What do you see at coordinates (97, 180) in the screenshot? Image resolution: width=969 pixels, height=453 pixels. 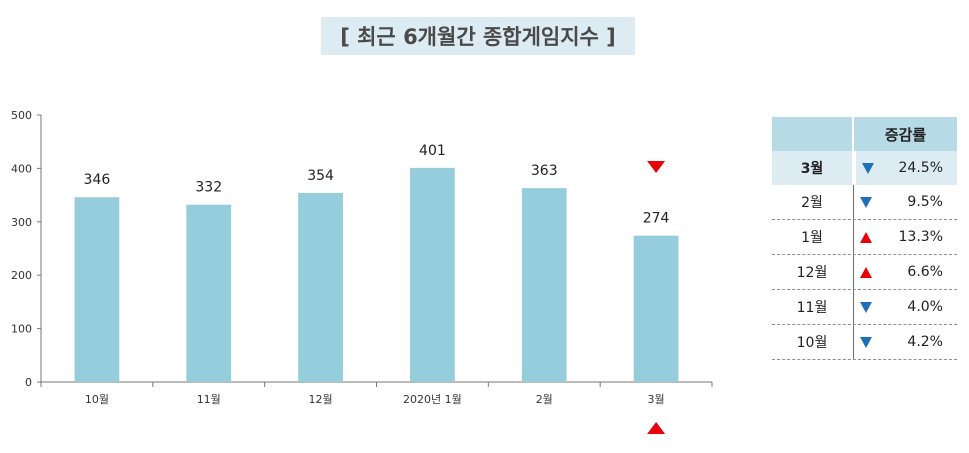 I see `data-label: 346` at bounding box center [97, 180].